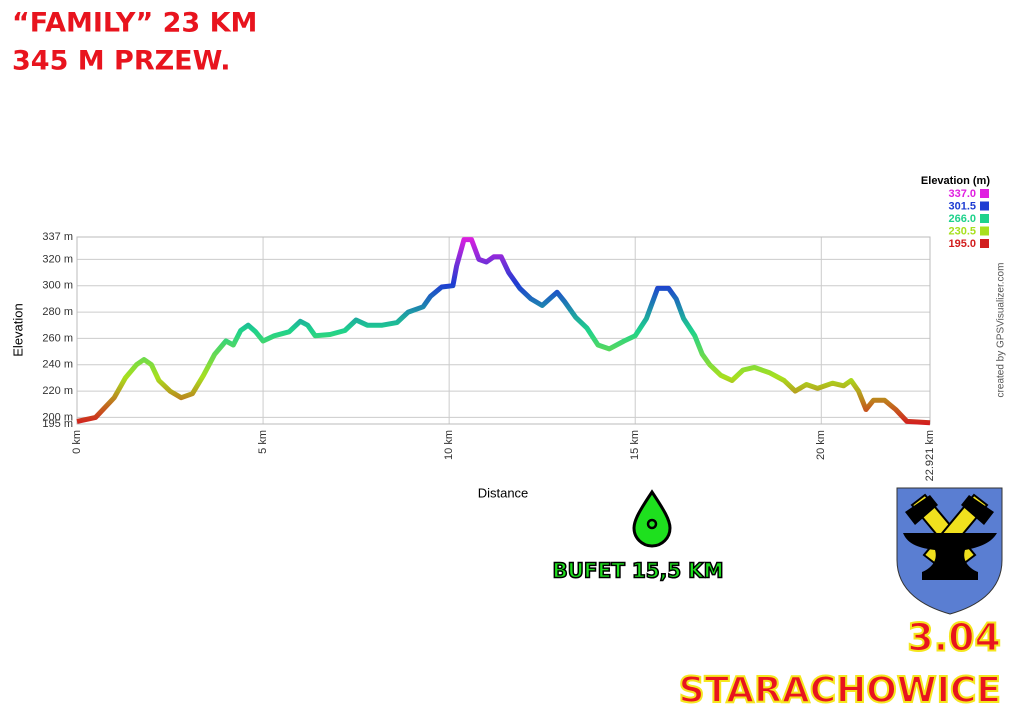 This screenshot has height=723, width=1024. I want to click on x-tick-label: 20 km, so click(821, 445).